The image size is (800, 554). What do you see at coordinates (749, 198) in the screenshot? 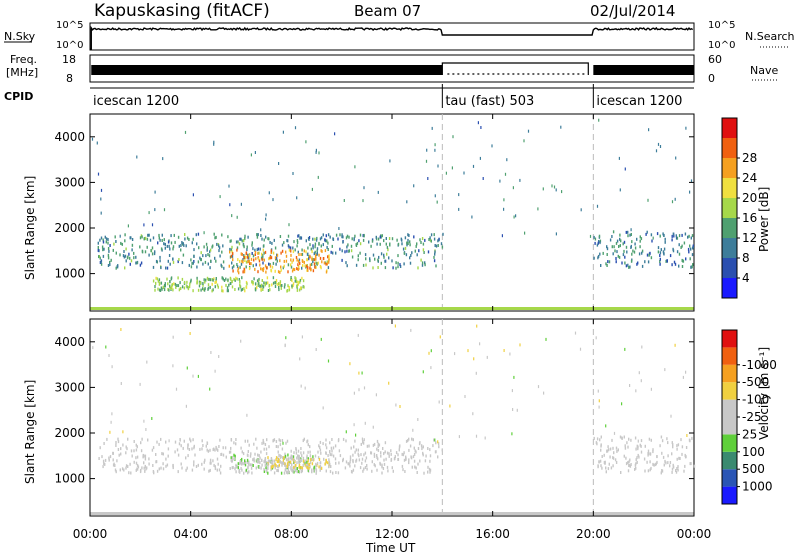
I see `colorbar-label: 20` at bounding box center [749, 198].